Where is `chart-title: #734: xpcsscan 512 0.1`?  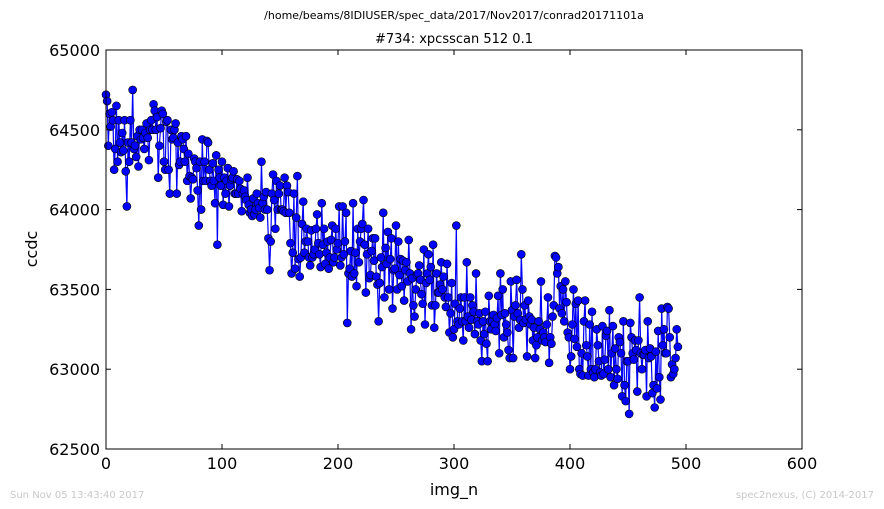 chart-title: #734: xpcsscan 512 0.1 is located at coordinates (454, 39).